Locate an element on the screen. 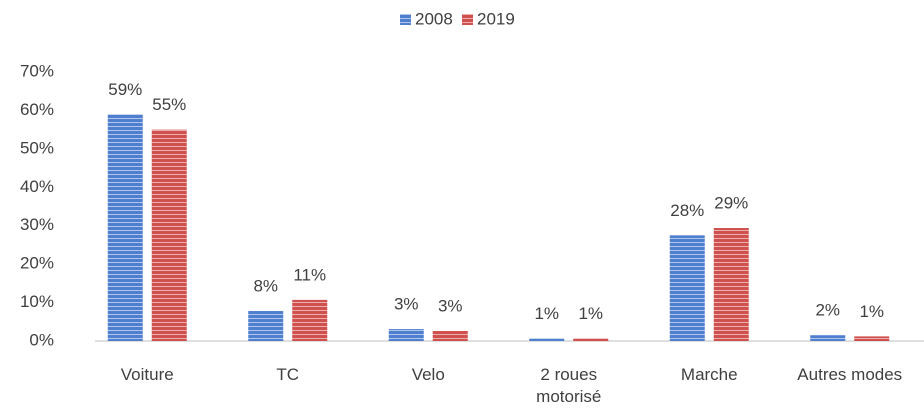  x-tick-label: Autres modes is located at coordinates (850, 374).